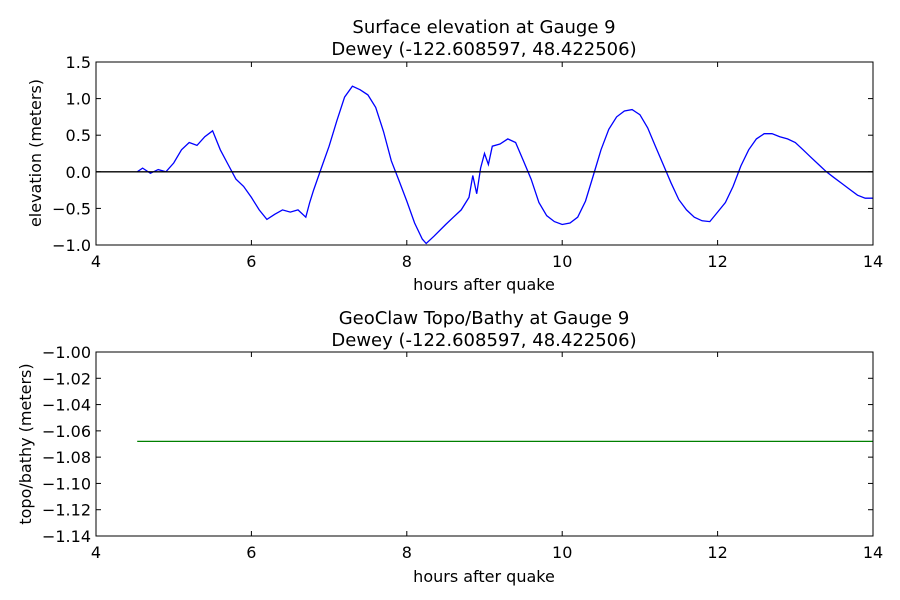 The height and width of the screenshot is (600, 900). Describe the element at coordinates (717, 552) in the screenshot. I see `topo-x-tick-label: 12` at that location.